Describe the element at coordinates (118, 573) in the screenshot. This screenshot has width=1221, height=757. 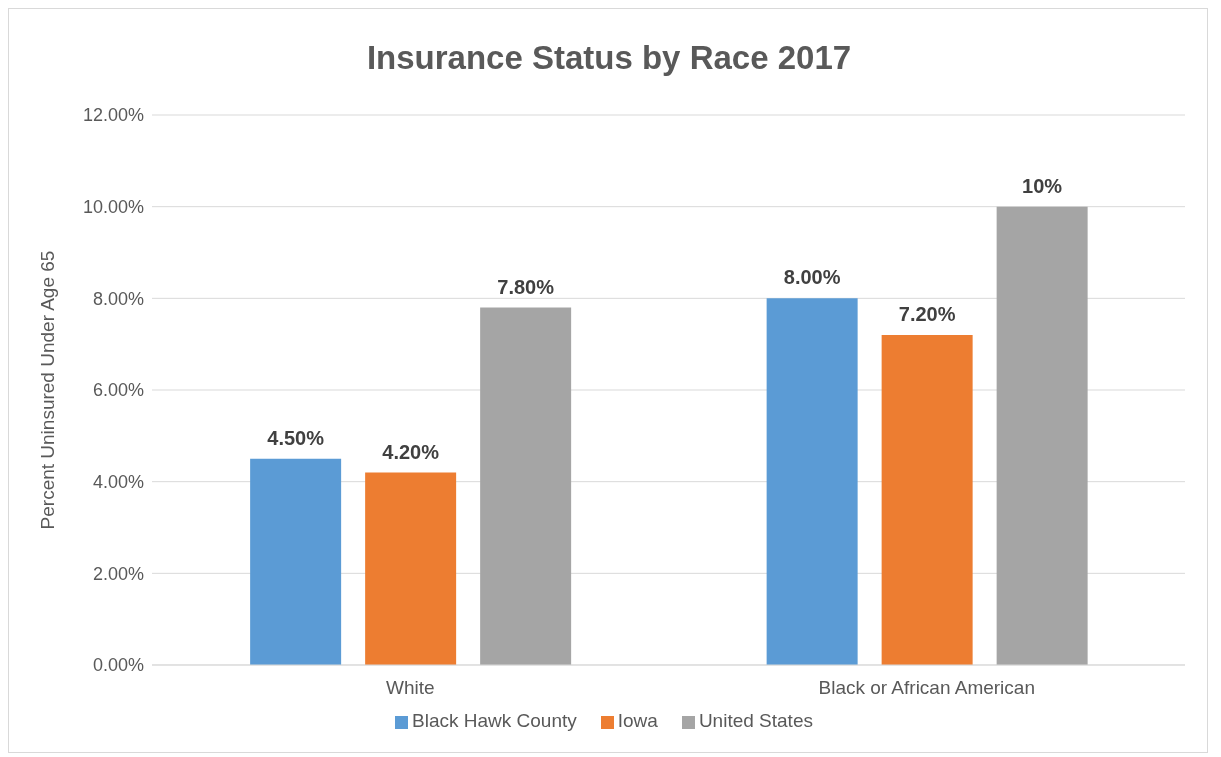
I see `y-tick-label: 2.00%` at that location.